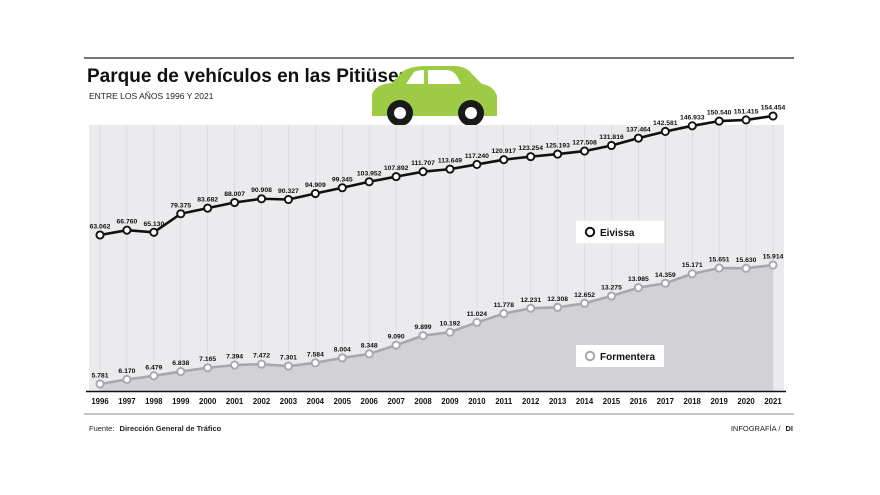 The width and height of the screenshot is (880, 495). I want to click on legend-formentera-label: Formentera, so click(627, 357).